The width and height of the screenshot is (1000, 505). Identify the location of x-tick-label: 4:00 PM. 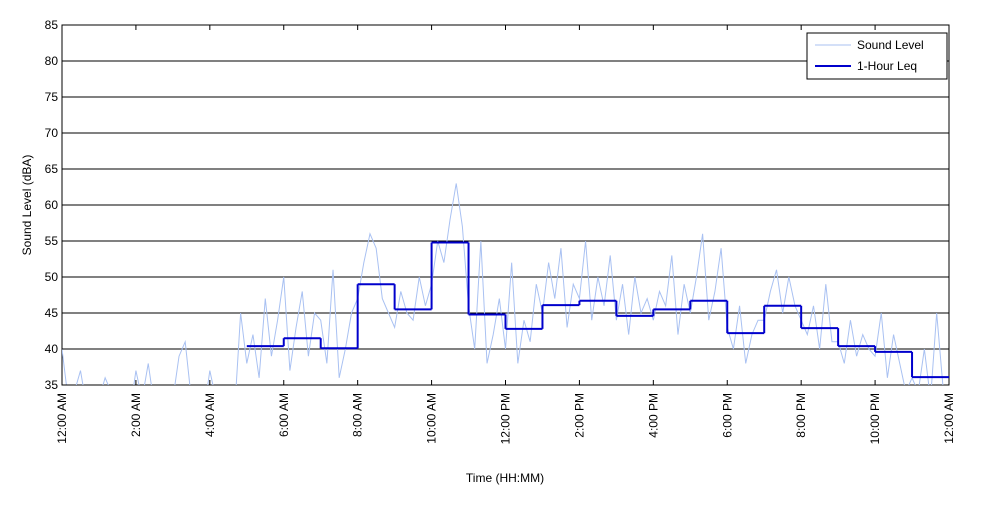
(653, 415).